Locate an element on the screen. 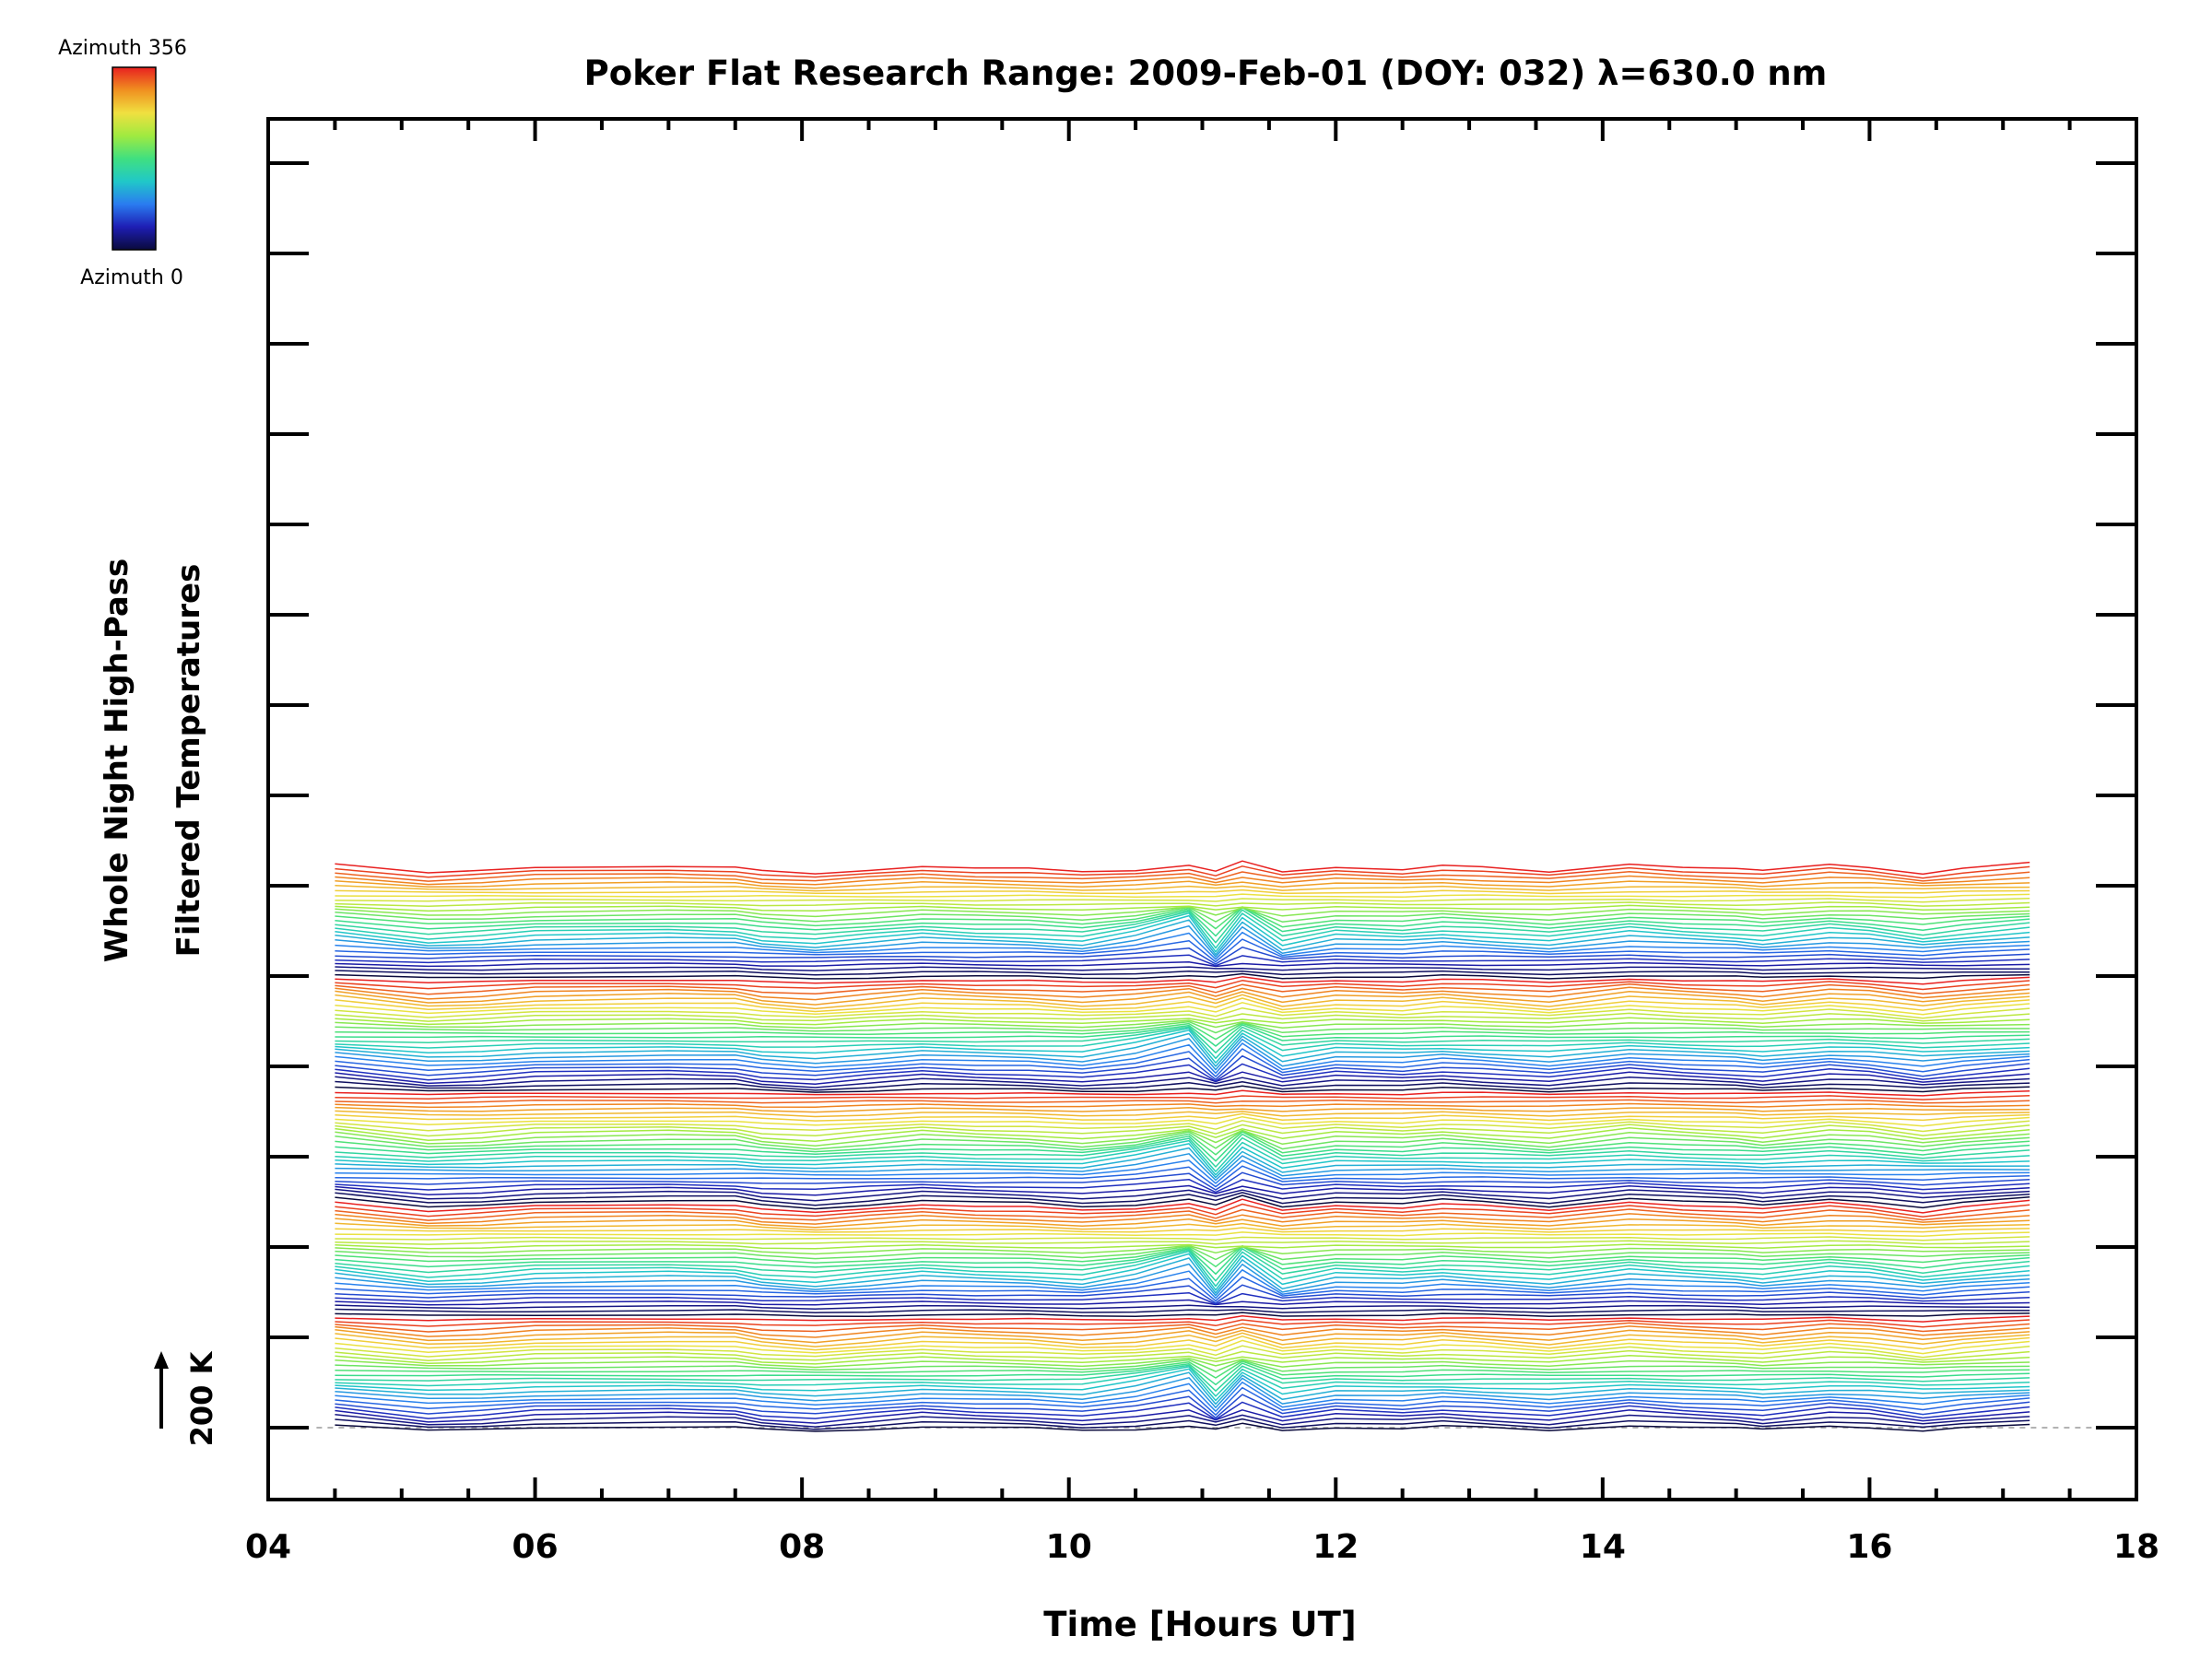 The height and width of the screenshot is (1659, 2212). x-tick-label: 04 is located at coordinates (268, 1547).